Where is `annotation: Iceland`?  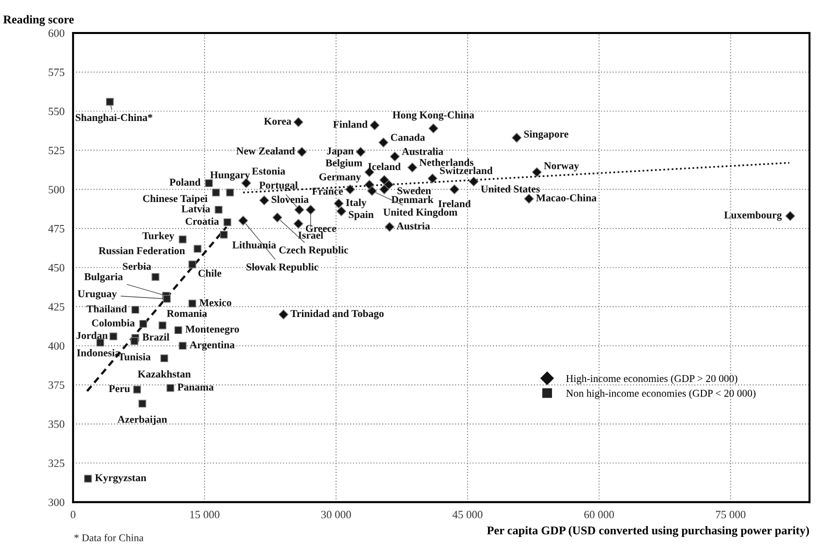 annotation: Iceland is located at coordinates (384, 166).